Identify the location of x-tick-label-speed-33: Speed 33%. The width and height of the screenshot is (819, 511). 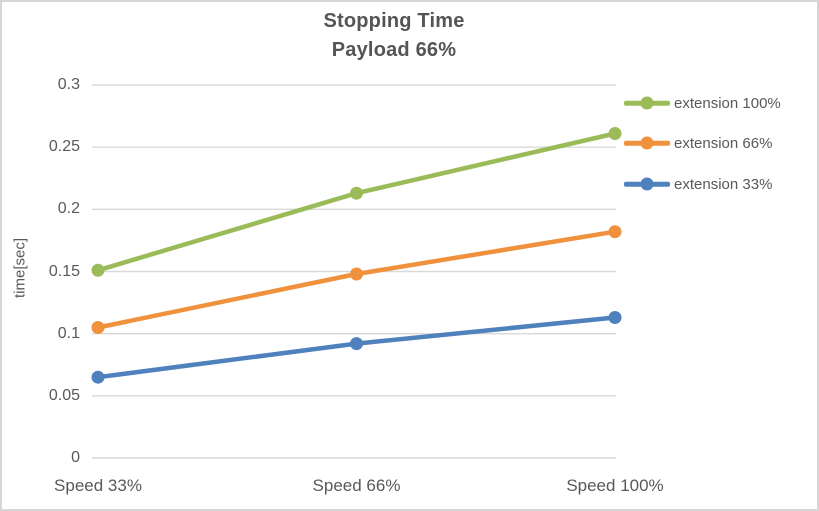
(98, 485).